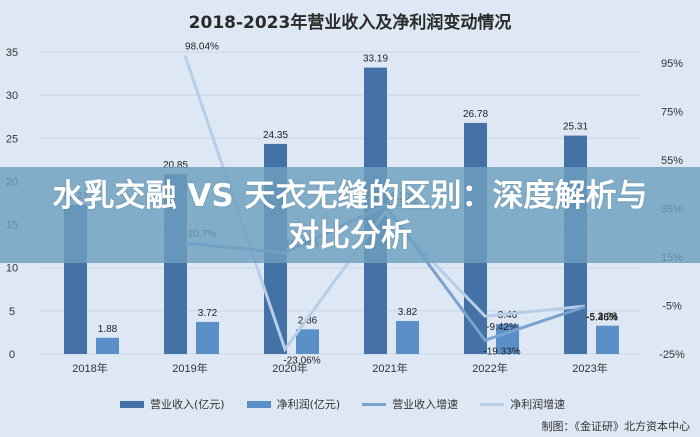 The width and height of the screenshot is (700, 437). What do you see at coordinates (342, 404) in the screenshot?
I see `chart-legend: 营业收入(亿元) 净利润(亿元) 营业收入增速 净利润增速` at bounding box center [342, 404].